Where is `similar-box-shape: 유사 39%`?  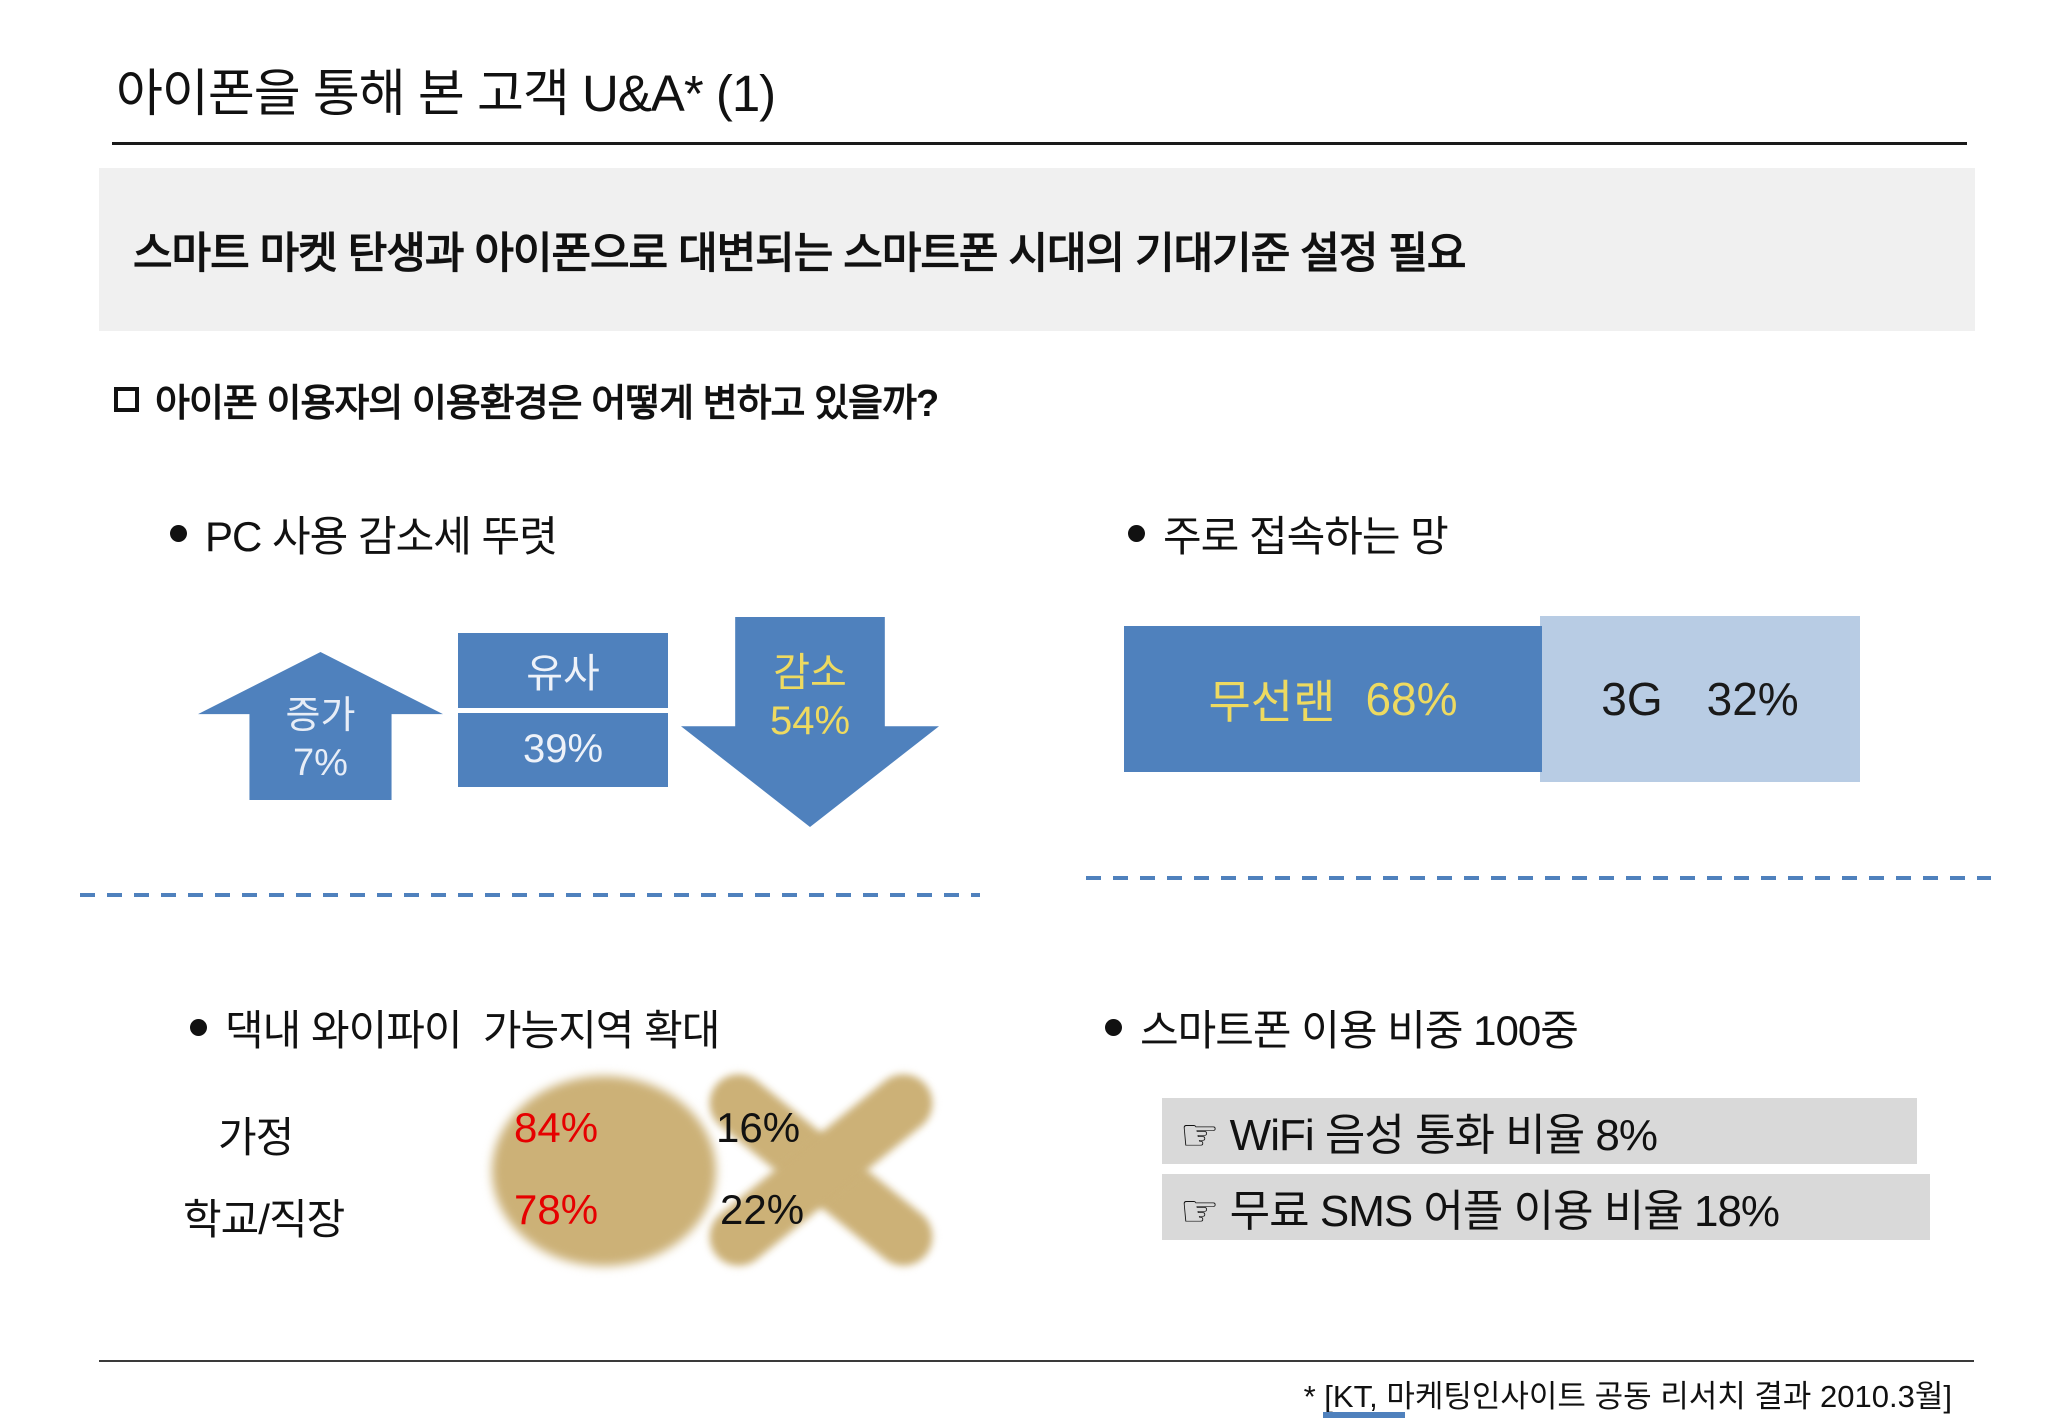 similar-box-shape: 유사 39% is located at coordinates (563, 710).